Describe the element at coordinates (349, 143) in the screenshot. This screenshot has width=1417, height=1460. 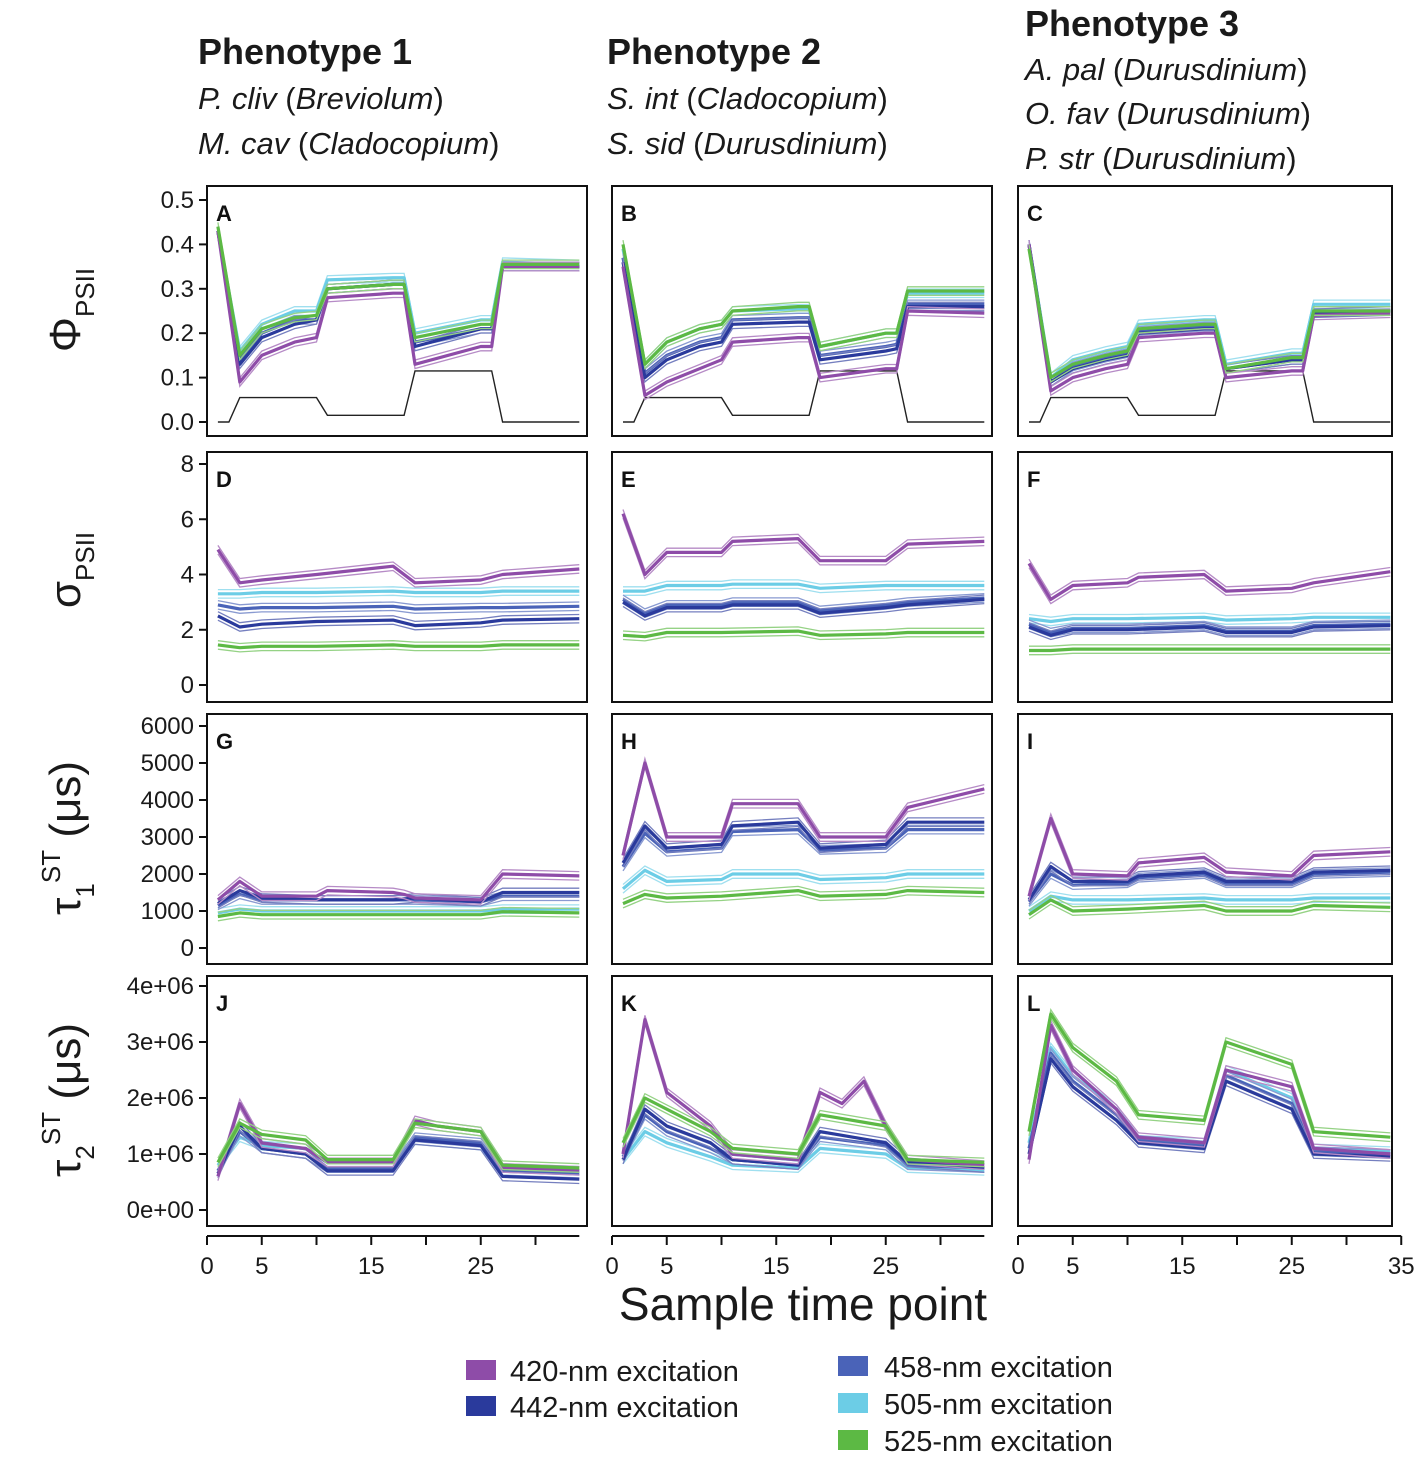
I see `header-line: M. cav (Cladocopium)` at that location.